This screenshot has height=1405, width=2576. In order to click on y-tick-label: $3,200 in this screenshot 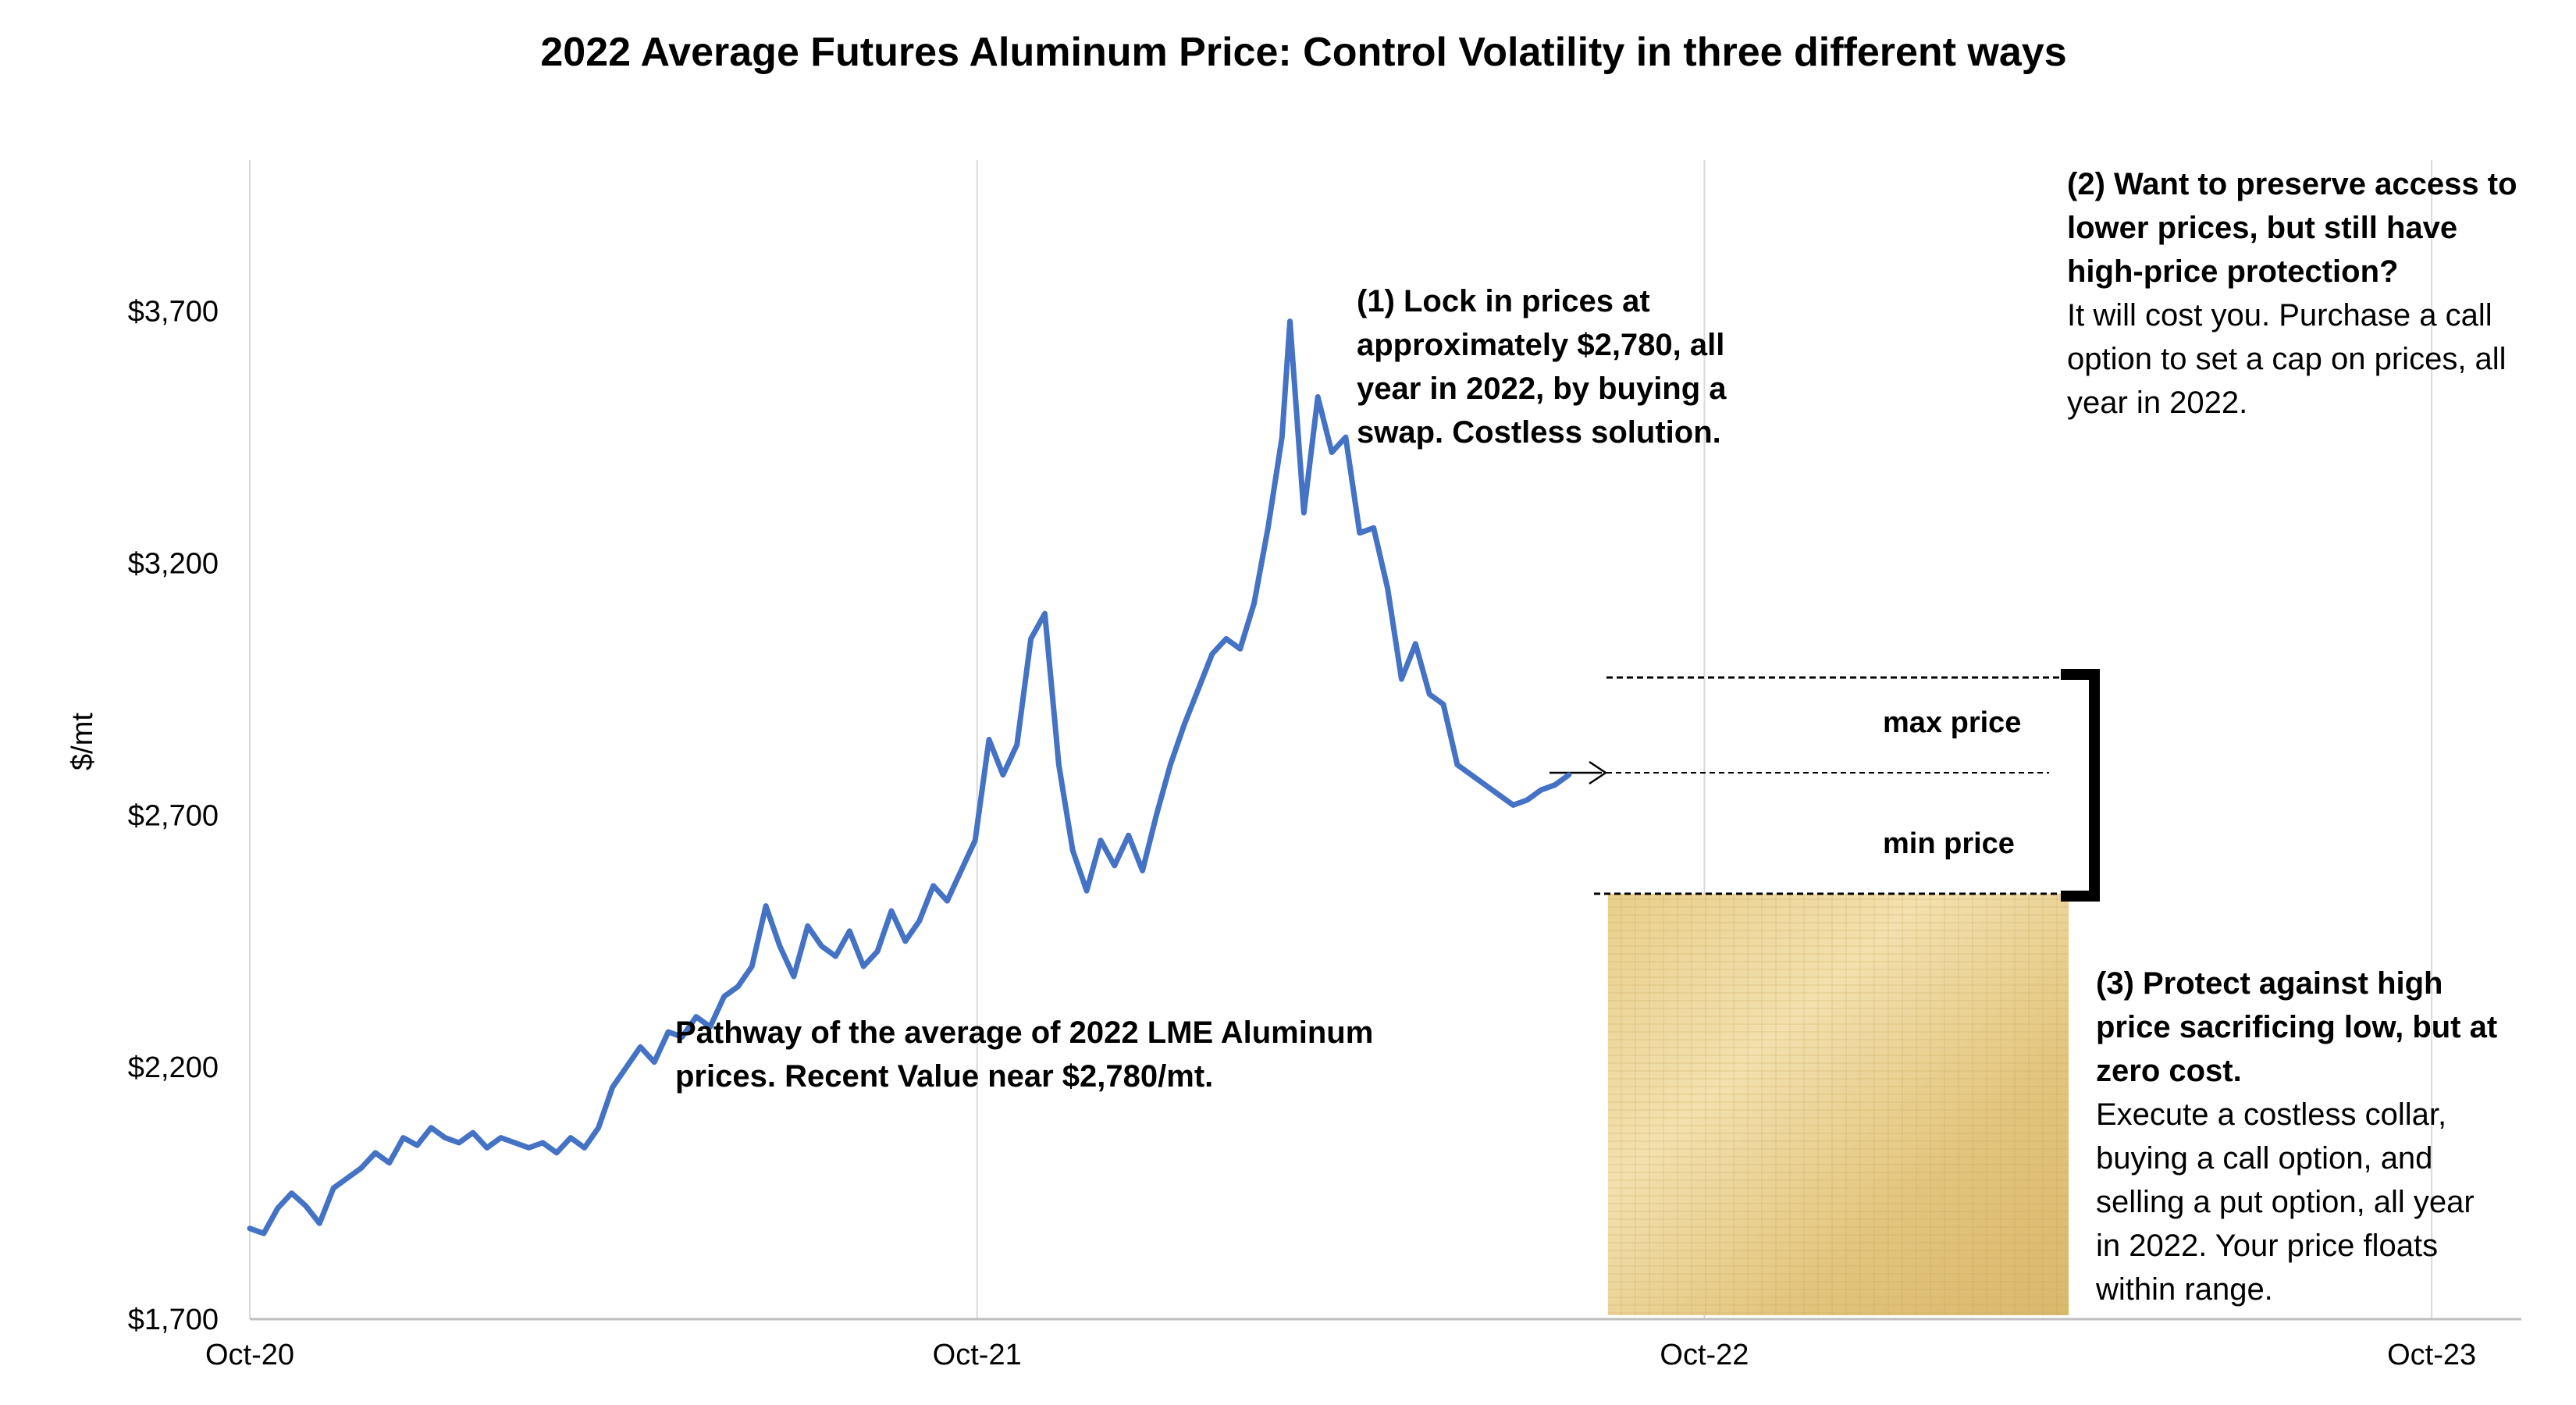, I will do `click(173, 565)`.